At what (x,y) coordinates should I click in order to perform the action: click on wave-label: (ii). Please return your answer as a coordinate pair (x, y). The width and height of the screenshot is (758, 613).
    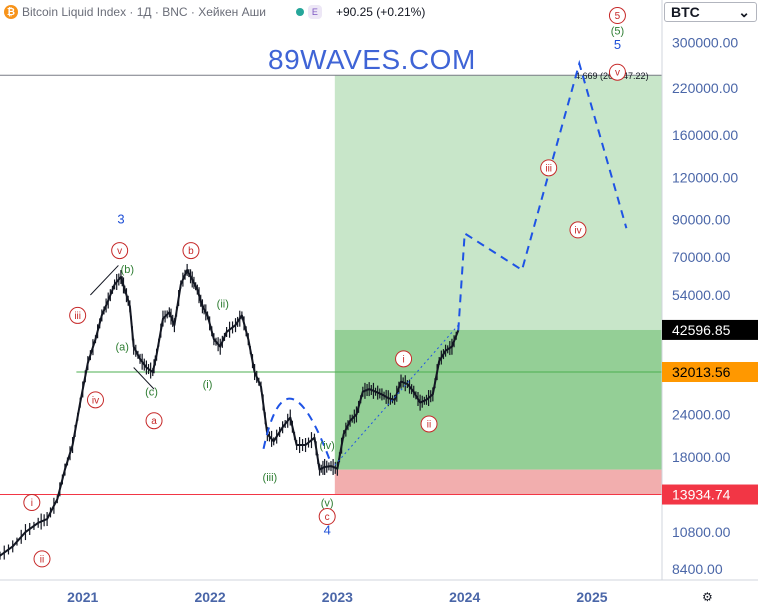
    Looking at the image, I should click on (223, 304).